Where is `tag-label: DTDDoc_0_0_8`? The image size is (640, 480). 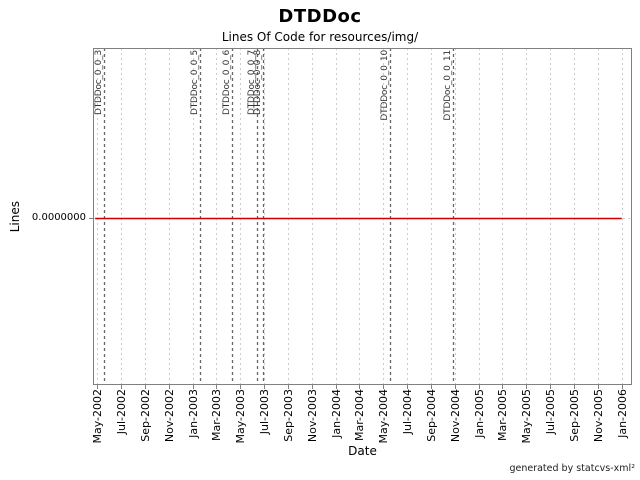 tag-label: DTDDoc_0_0_8 is located at coordinates (257, 83).